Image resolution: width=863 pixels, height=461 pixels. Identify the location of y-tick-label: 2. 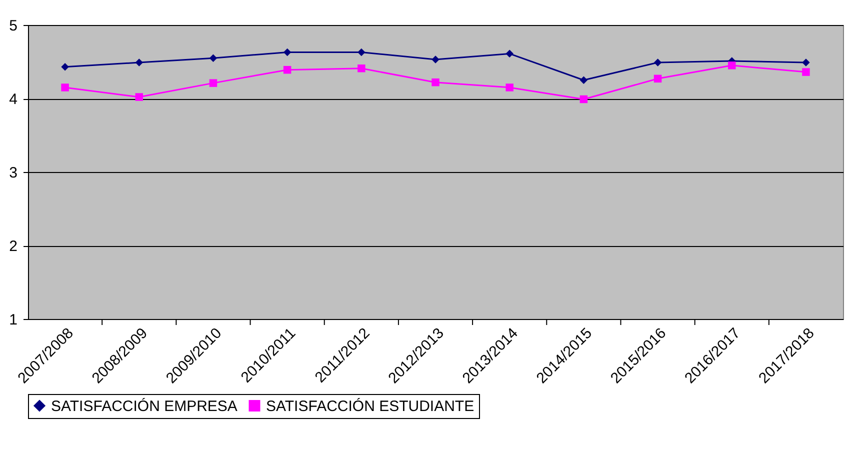
(13, 246).